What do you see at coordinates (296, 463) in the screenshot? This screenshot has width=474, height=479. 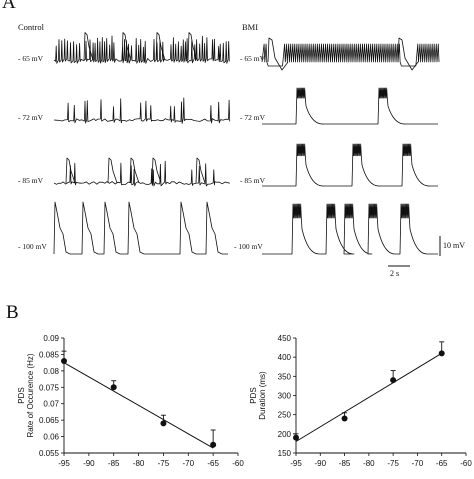 I see `c2-xtick-label: -95` at bounding box center [296, 463].